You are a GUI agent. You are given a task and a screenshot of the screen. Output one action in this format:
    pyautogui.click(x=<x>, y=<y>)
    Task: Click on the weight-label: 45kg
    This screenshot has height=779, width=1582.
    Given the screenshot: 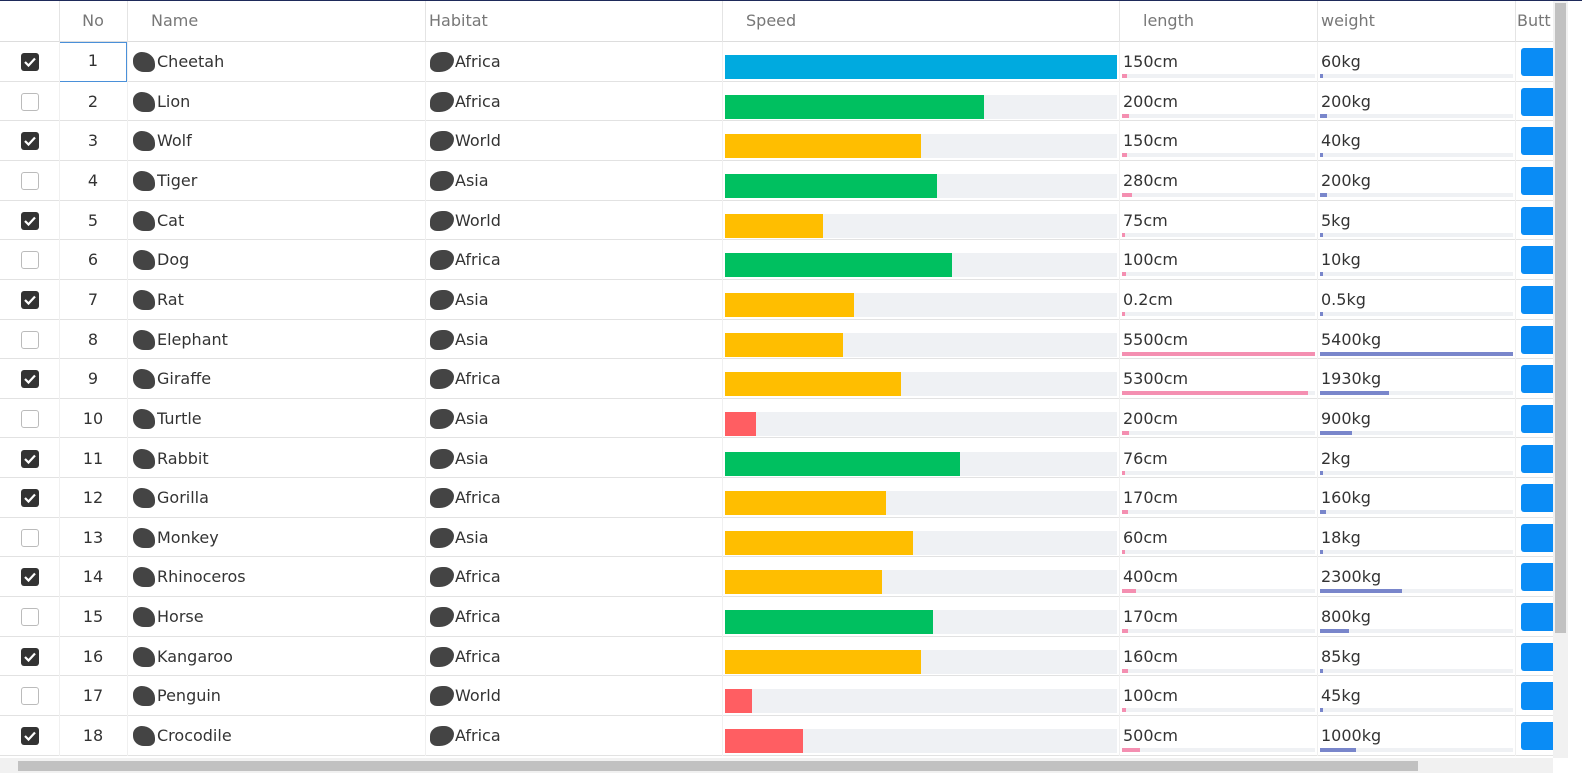 What is the action you would take?
    pyautogui.click(x=1341, y=696)
    